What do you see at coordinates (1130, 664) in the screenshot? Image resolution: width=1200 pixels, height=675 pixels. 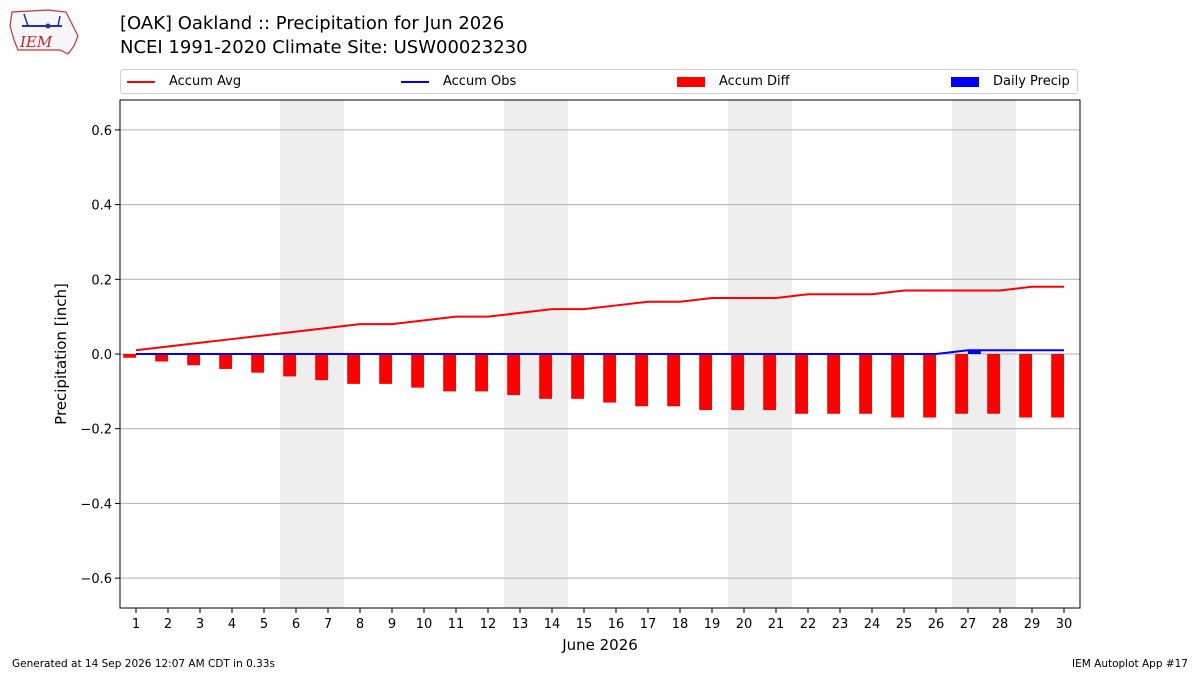 I see `footer-app-text: IEM Autoplot App #17` at bounding box center [1130, 664].